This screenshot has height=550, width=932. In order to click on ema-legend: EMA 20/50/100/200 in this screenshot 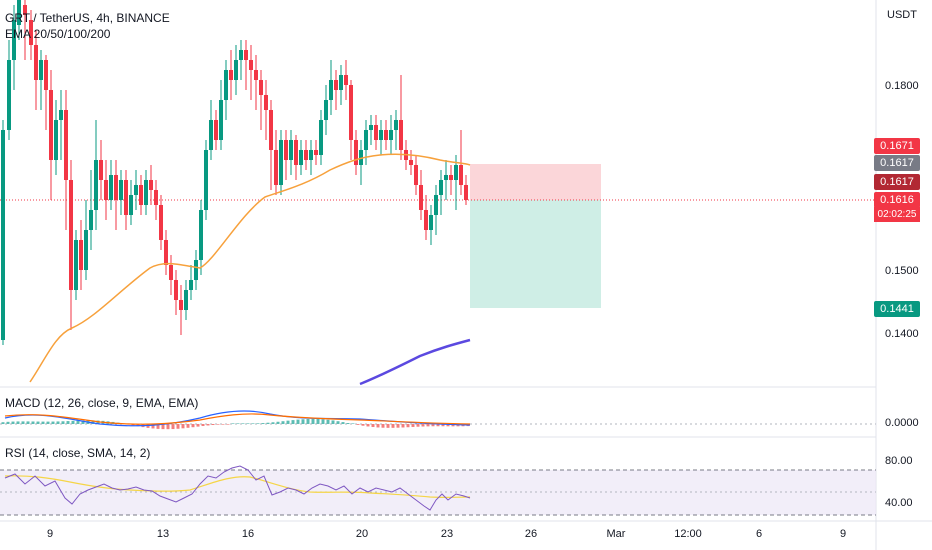, I will do `click(58, 34)`.